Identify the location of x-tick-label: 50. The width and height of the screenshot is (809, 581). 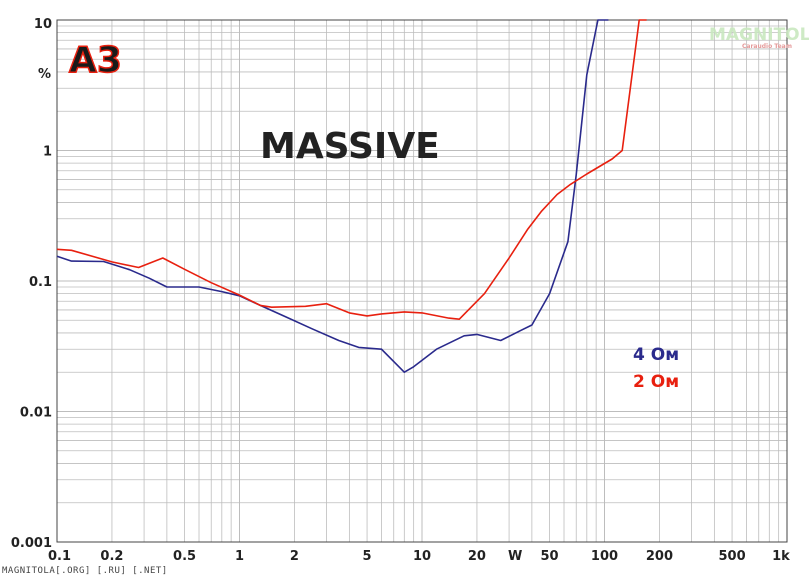
(550, 556).